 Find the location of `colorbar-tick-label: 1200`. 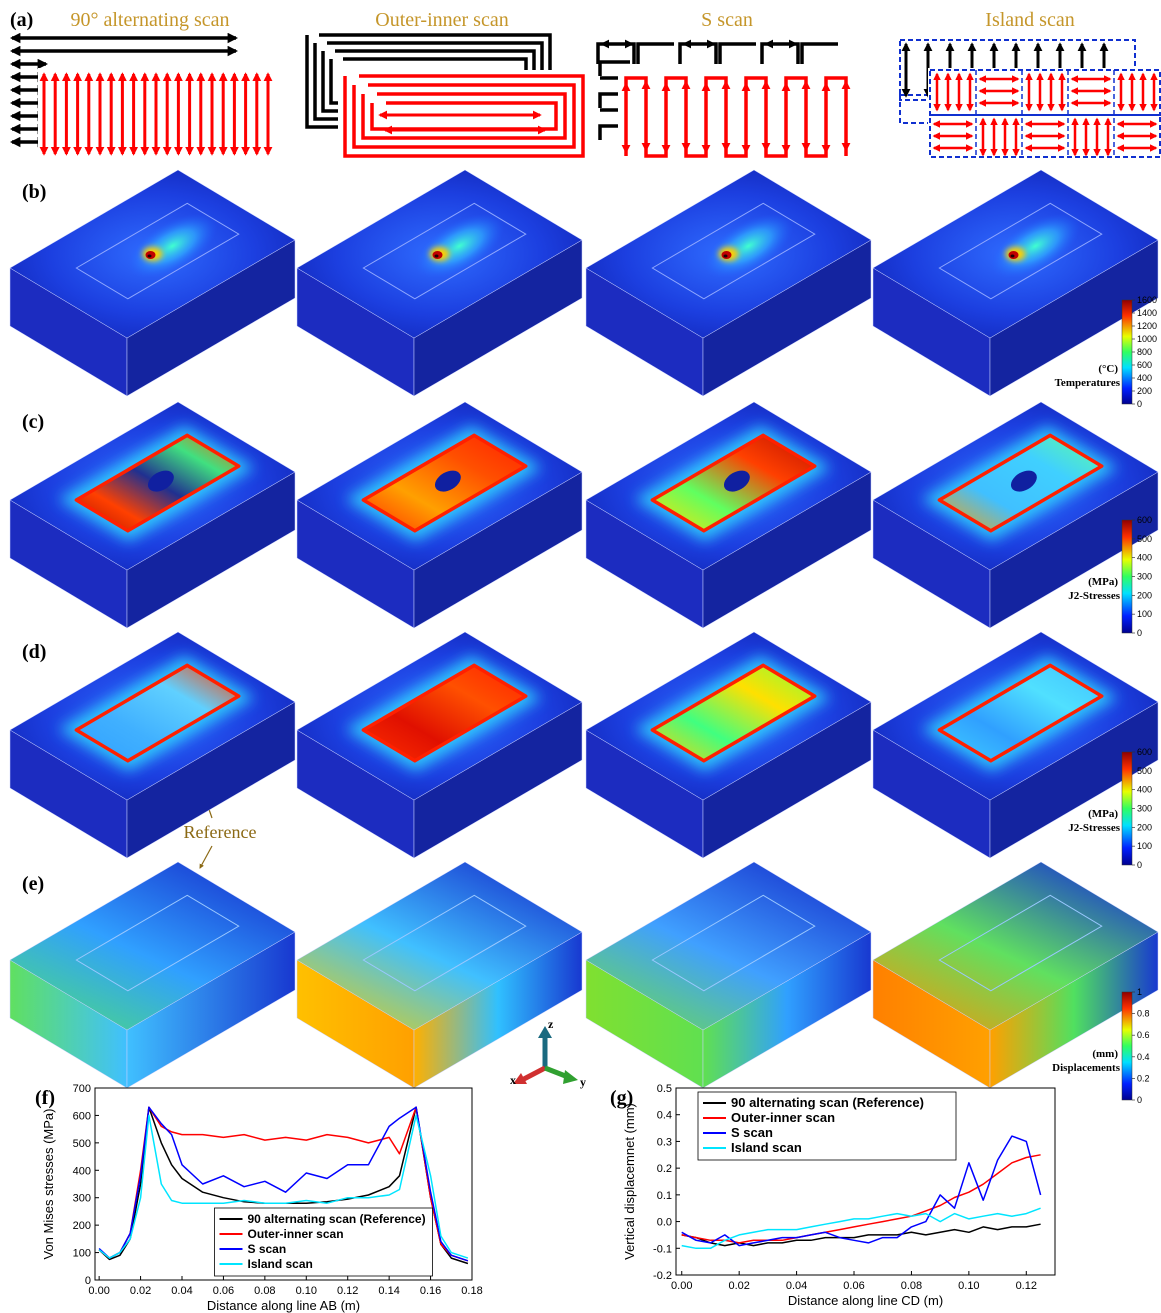

colorbar-tick-label: 1200 is located at coordinates (1147, 326).